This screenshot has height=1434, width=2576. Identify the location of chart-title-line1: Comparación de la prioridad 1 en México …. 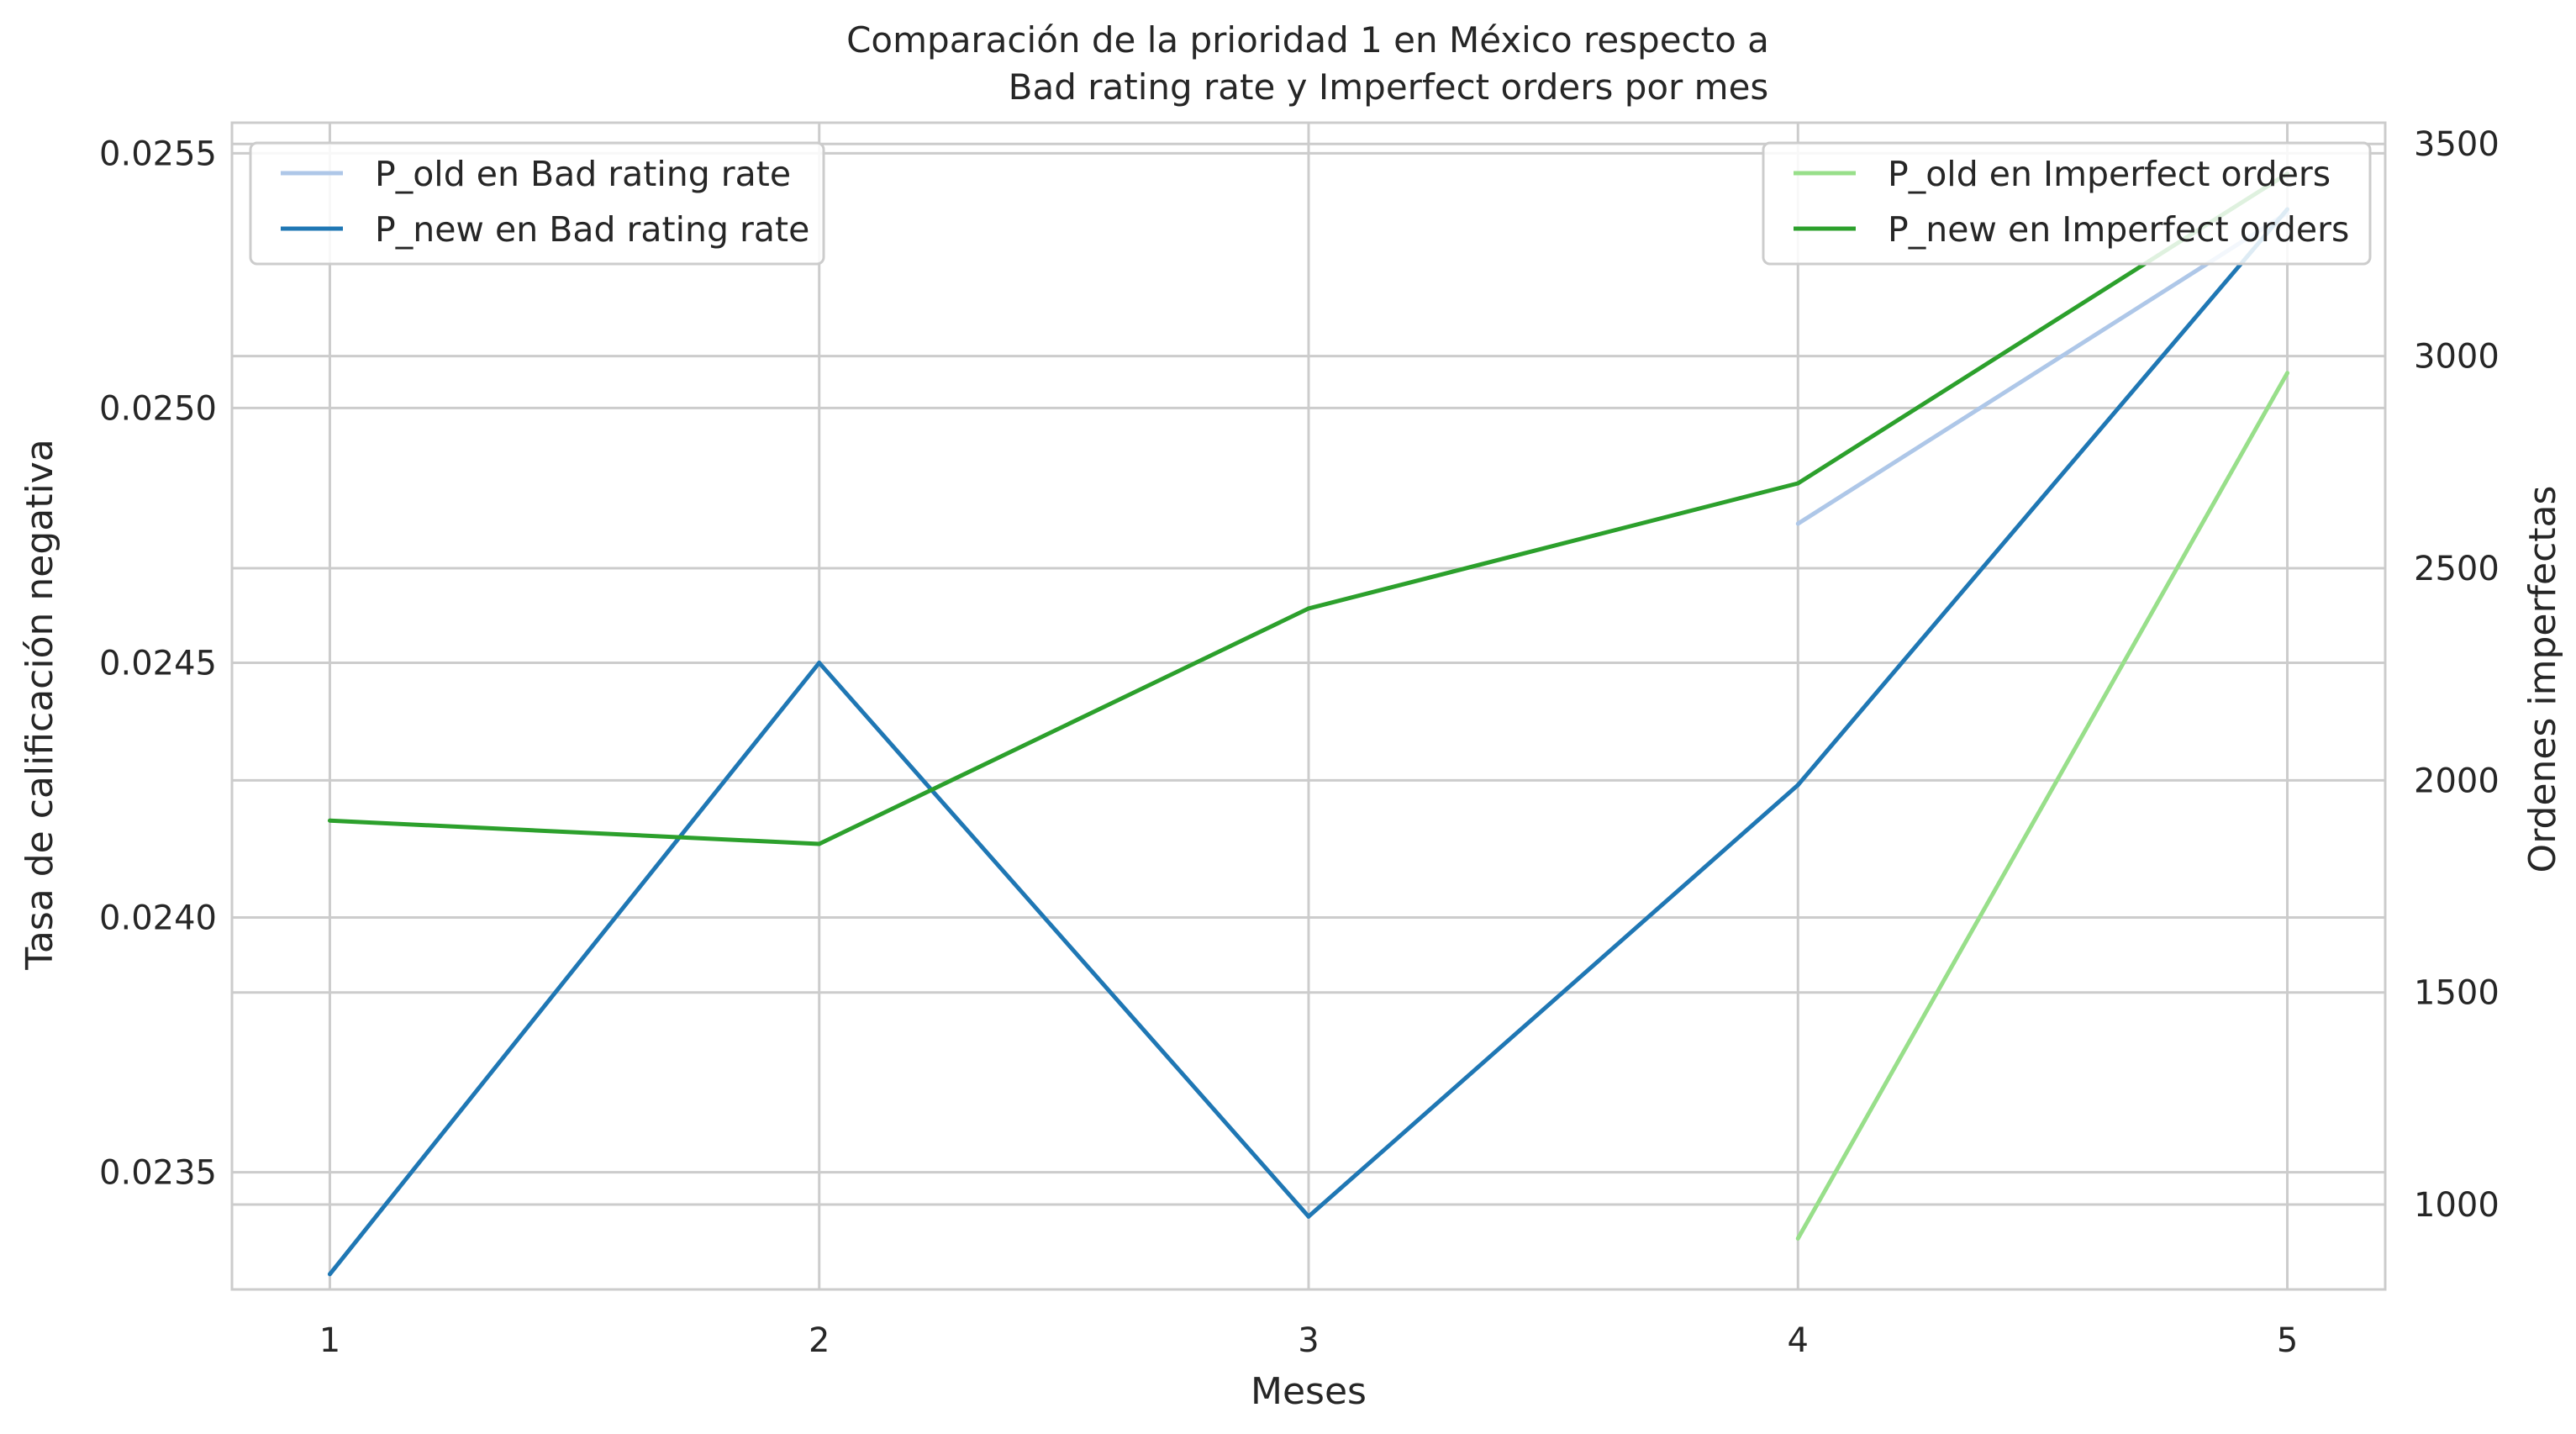
(1307, 40).